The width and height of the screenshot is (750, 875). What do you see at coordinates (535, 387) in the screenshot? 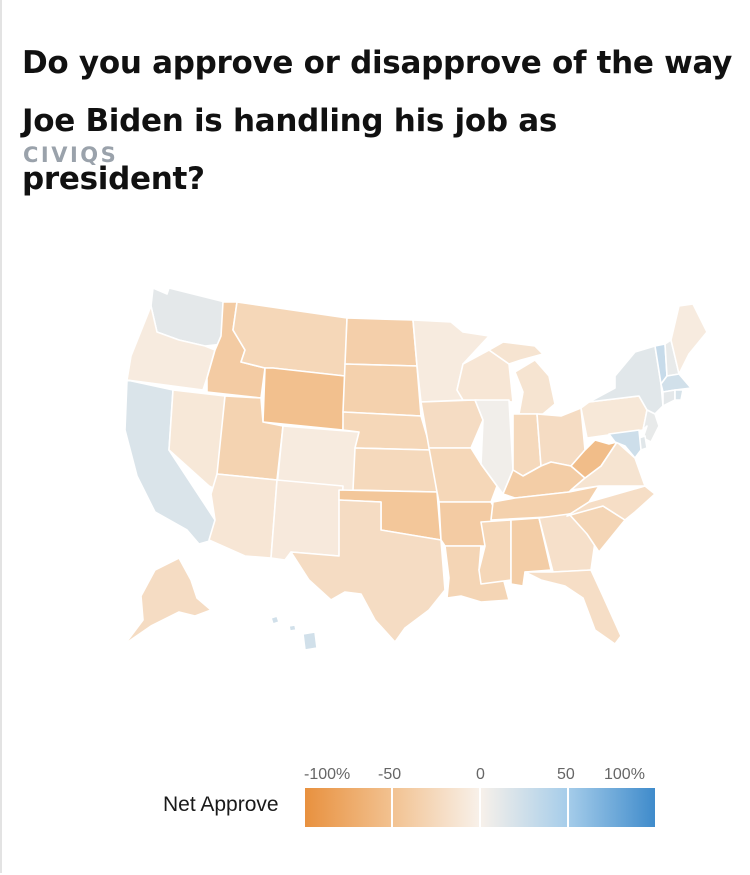
I see `state-MI` at bounding box center [535, 387].